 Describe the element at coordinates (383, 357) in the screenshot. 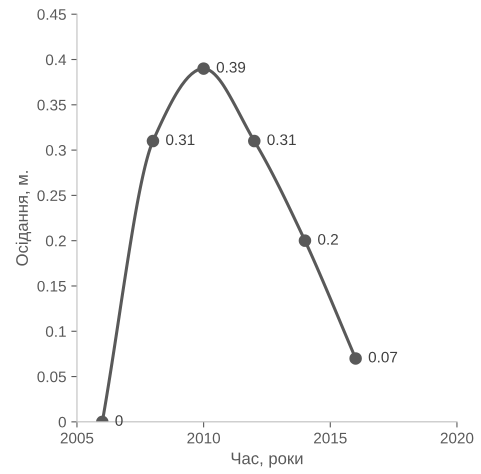

I see `data-label: 0.07` at that location.